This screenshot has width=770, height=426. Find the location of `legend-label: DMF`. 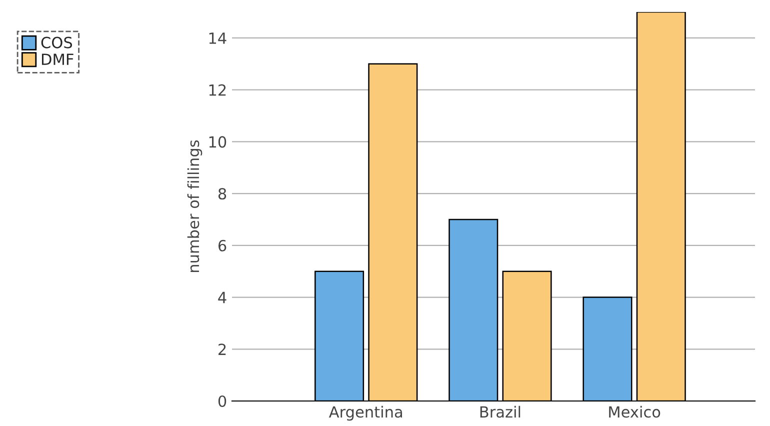

legend-label: DMF is located at coordinates (58, 59).